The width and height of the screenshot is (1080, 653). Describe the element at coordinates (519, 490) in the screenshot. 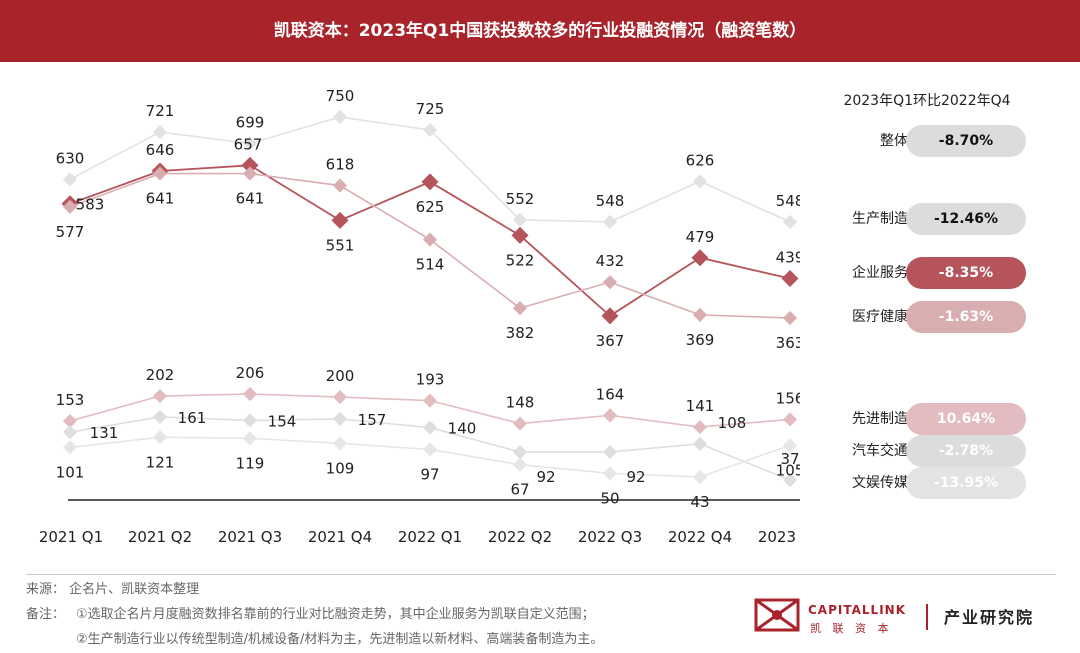

I see `data-label: 67` at that location.